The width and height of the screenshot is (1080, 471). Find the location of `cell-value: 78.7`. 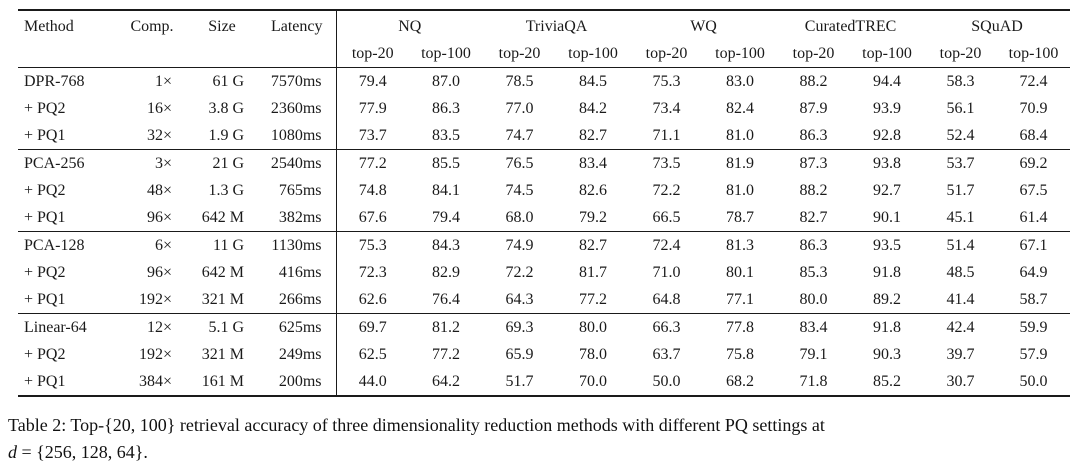

cell-value: 78.7 is located at coordinates (740, 217).